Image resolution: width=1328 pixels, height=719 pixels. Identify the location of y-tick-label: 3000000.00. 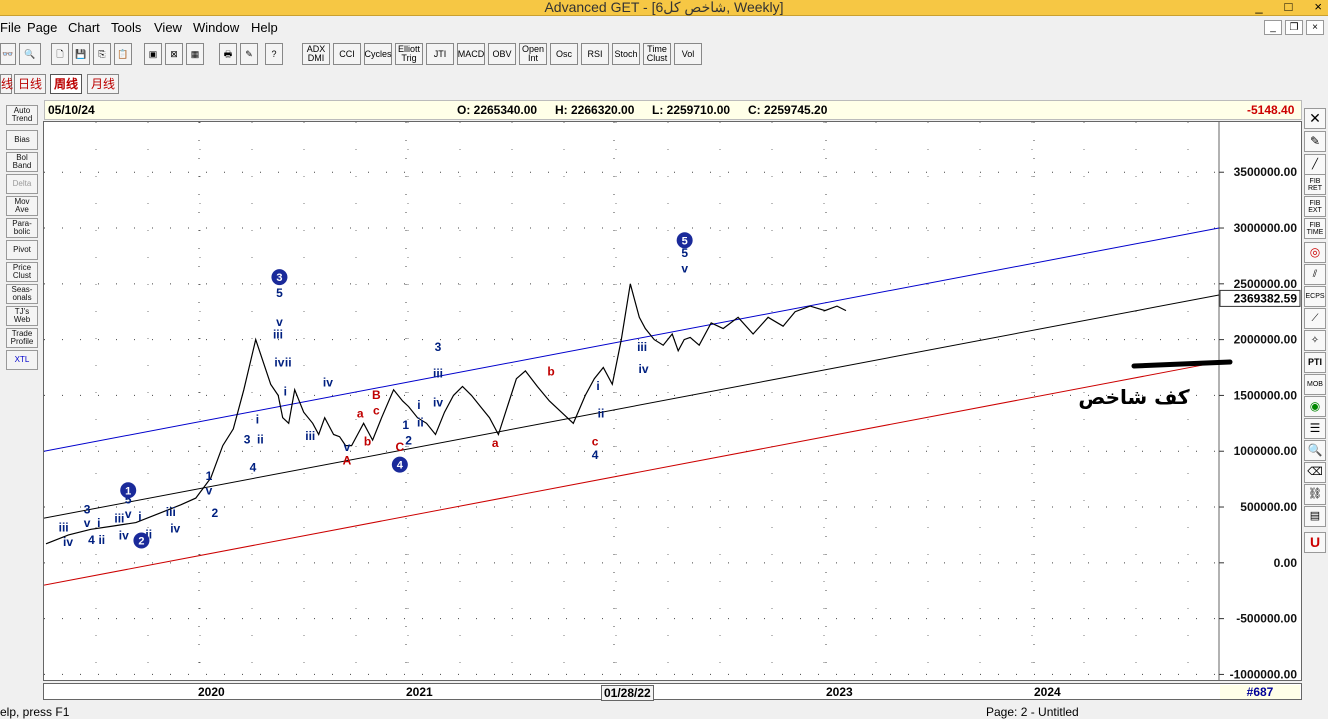
(1266, 228).